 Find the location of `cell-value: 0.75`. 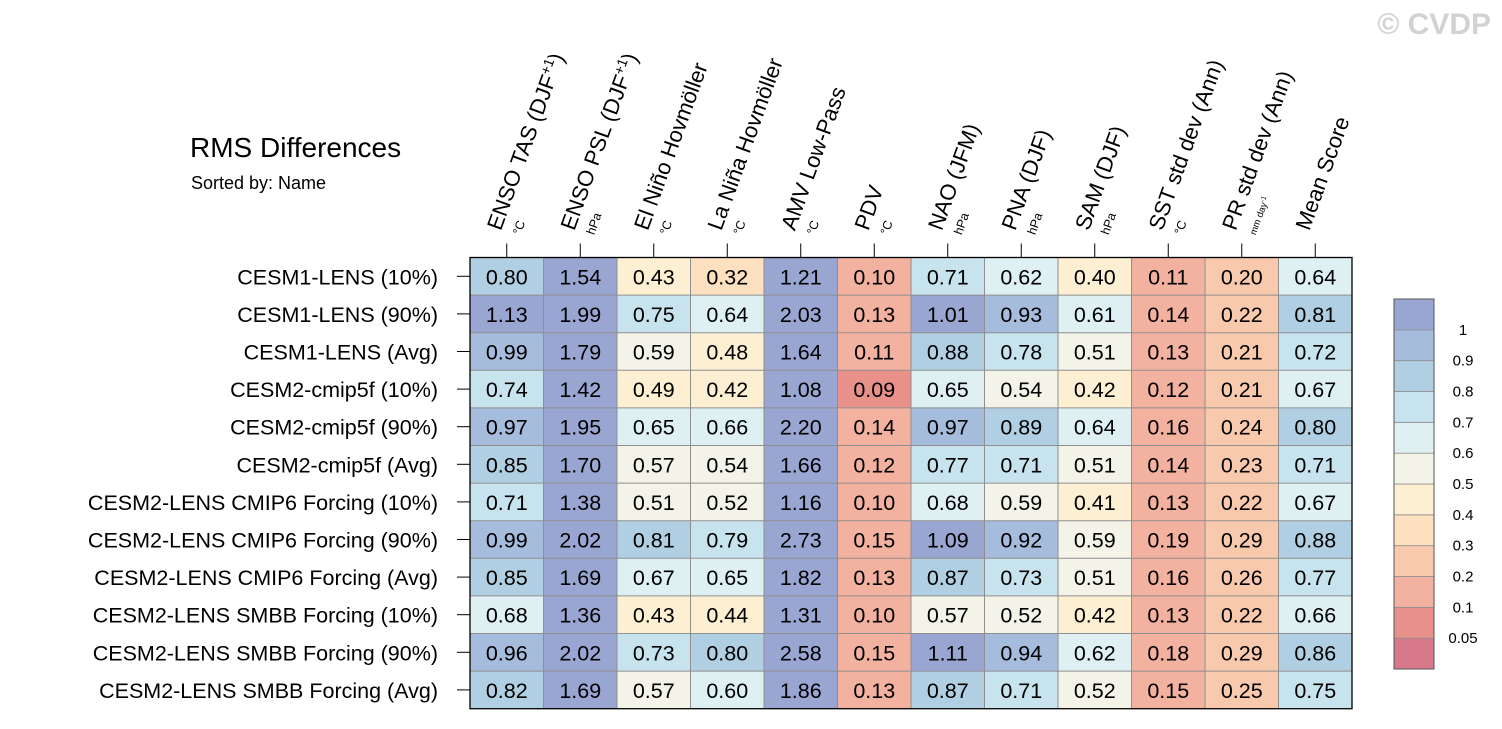

cell-value: 0.75 is located at coordinates (1315, 691).